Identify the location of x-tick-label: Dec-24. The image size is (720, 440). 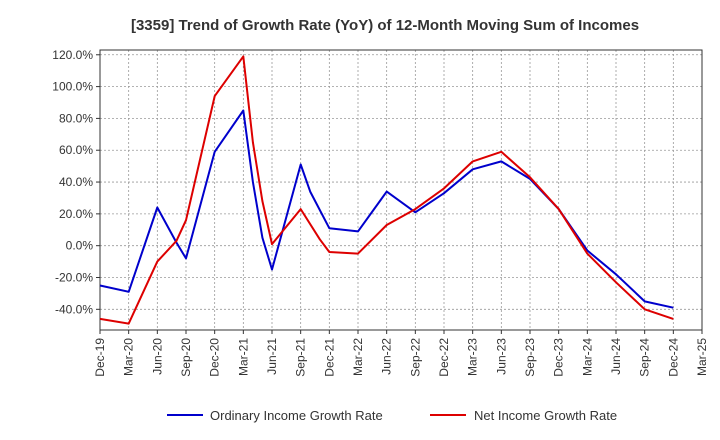
(673, 357).